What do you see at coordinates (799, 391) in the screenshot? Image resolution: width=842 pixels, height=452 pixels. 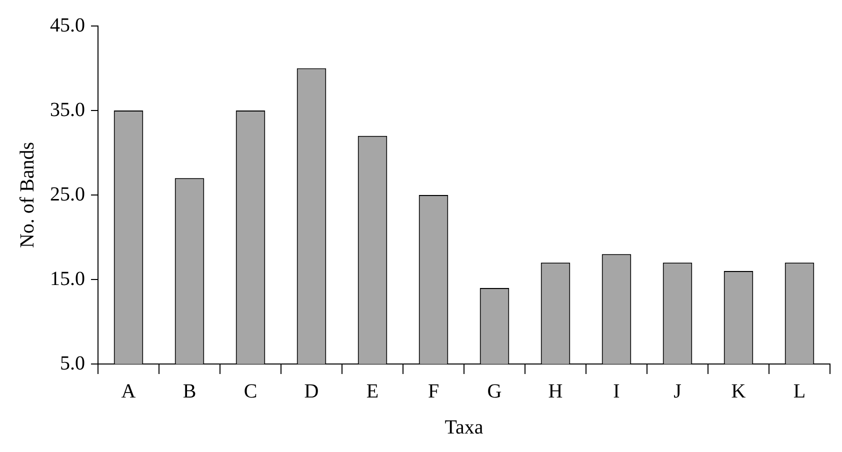 I see `x-tick-label: L` at bounding box center [799, 391].